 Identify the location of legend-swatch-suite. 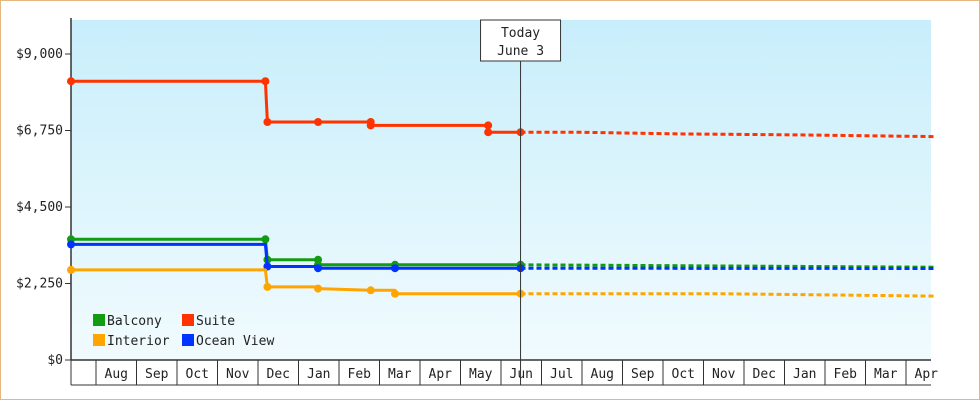
(188, 320).